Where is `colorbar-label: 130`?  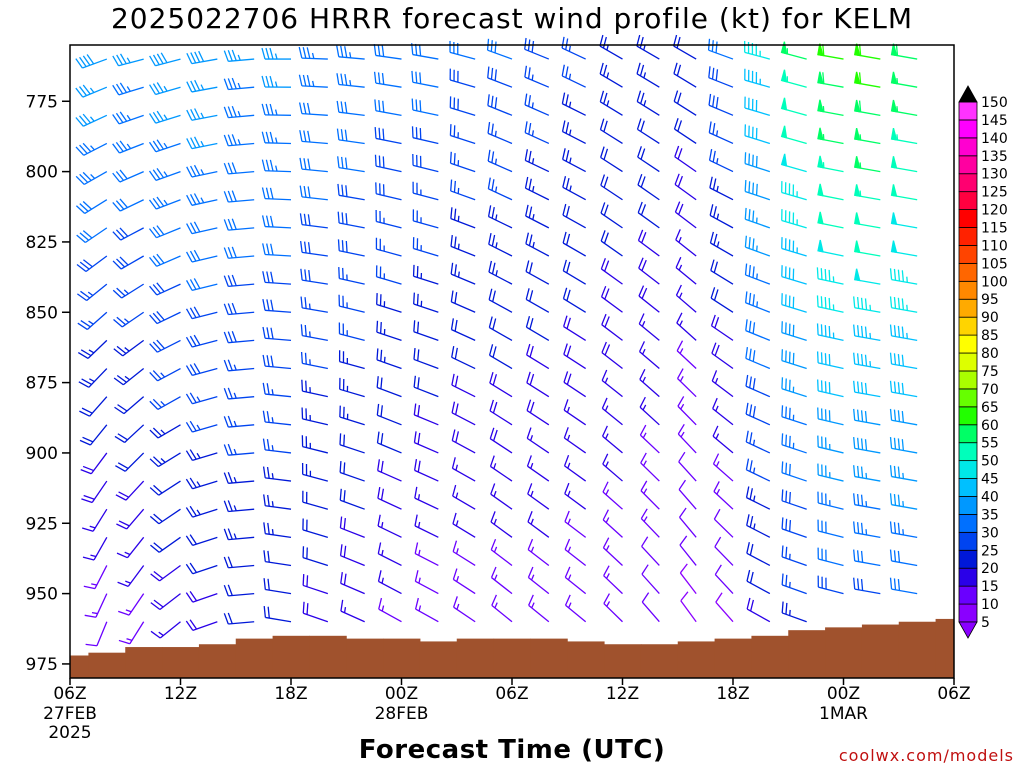 colorbar-label: 130 is located at coordinates (994, 175).